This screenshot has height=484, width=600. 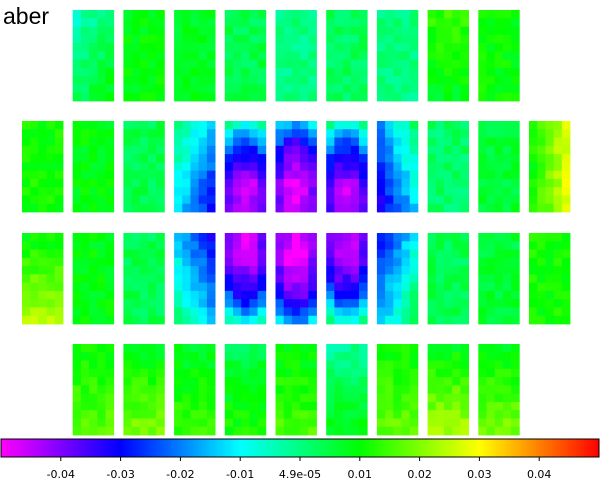 What do you see at coordinates (195, 56) in the screenshot?
I see `panel-r0-c3` at bounding box center [195, 56].